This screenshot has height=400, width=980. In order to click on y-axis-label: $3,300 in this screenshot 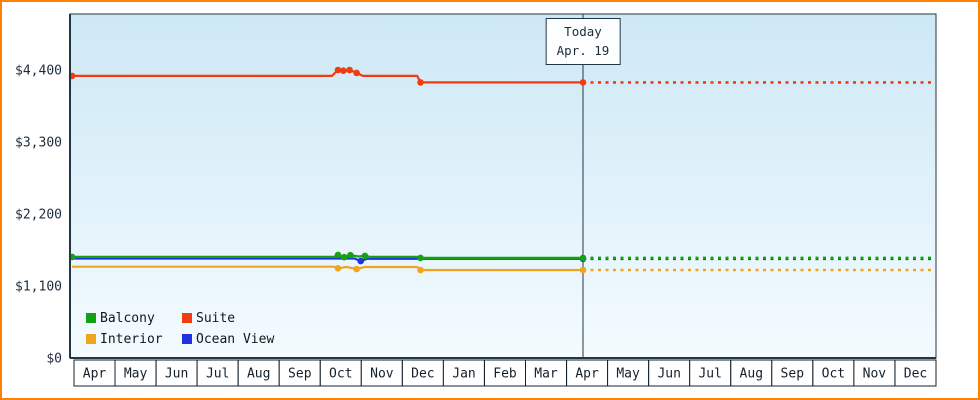, I will do `click(38, 143)`.